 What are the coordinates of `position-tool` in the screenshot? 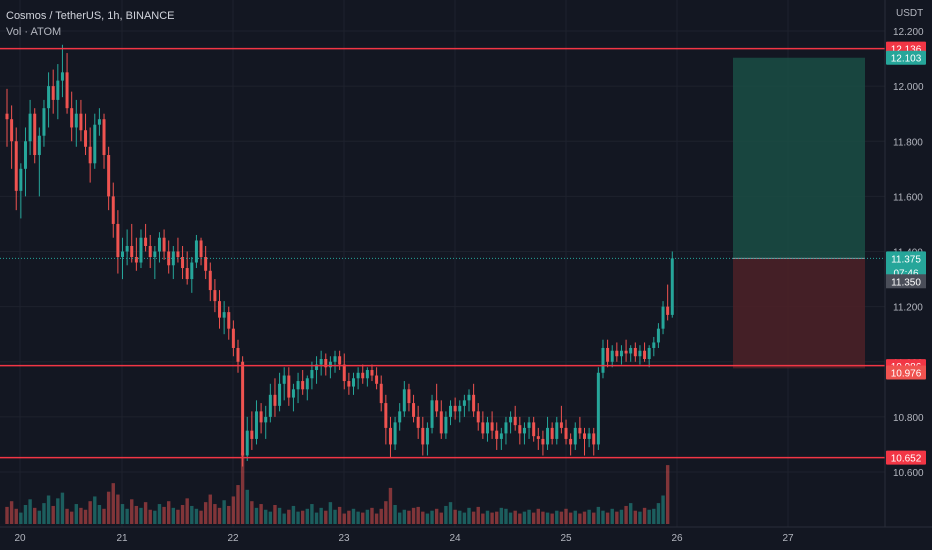 It's located at (799, 213).